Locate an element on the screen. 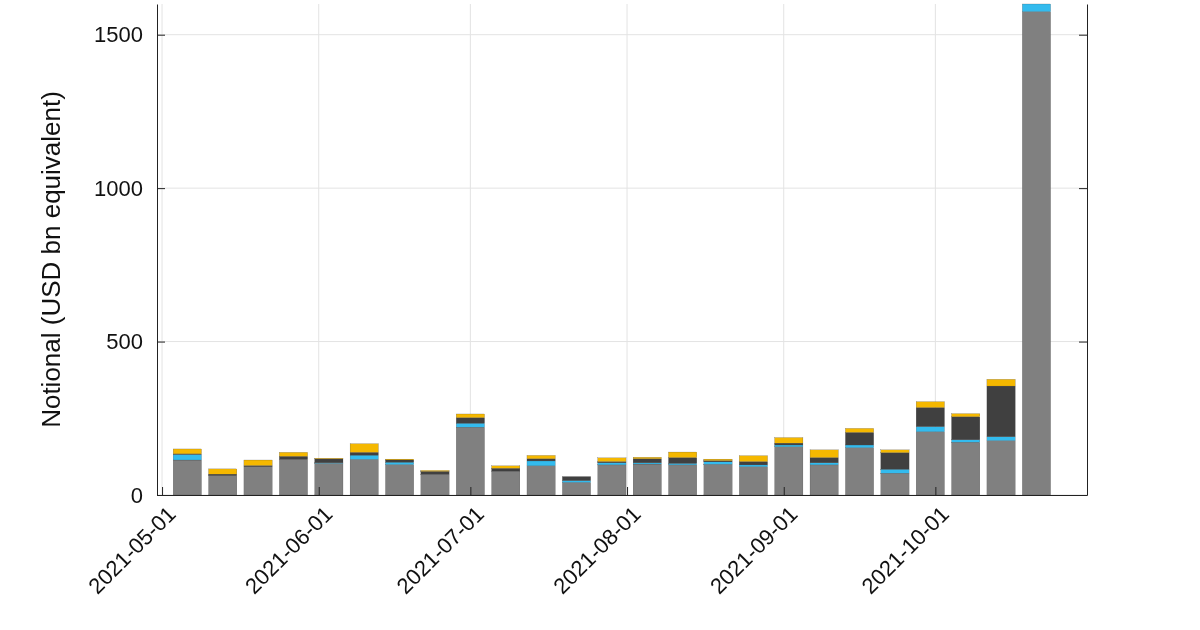 Image resolution: width=1200 pixels, height=630 pixels. y-axis-title: Notional (USD bn equivalent) is located at coordinates (51, 259).